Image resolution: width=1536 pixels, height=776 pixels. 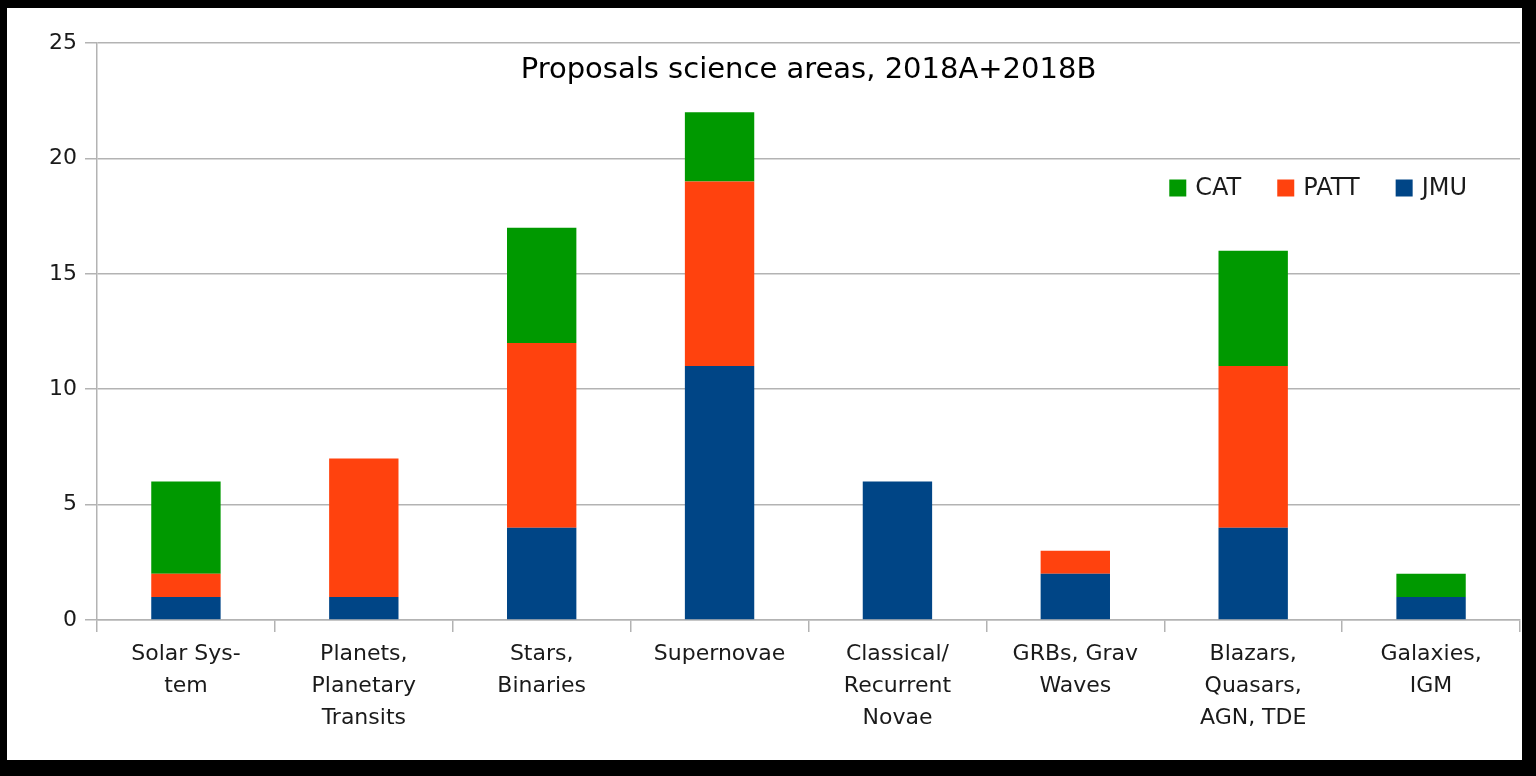 What do you see at coordinates (808, 67) in the screenshot?
I see `chart-title: Proposals science areas, 2018A+2018B` at bounding box center [808, 67].